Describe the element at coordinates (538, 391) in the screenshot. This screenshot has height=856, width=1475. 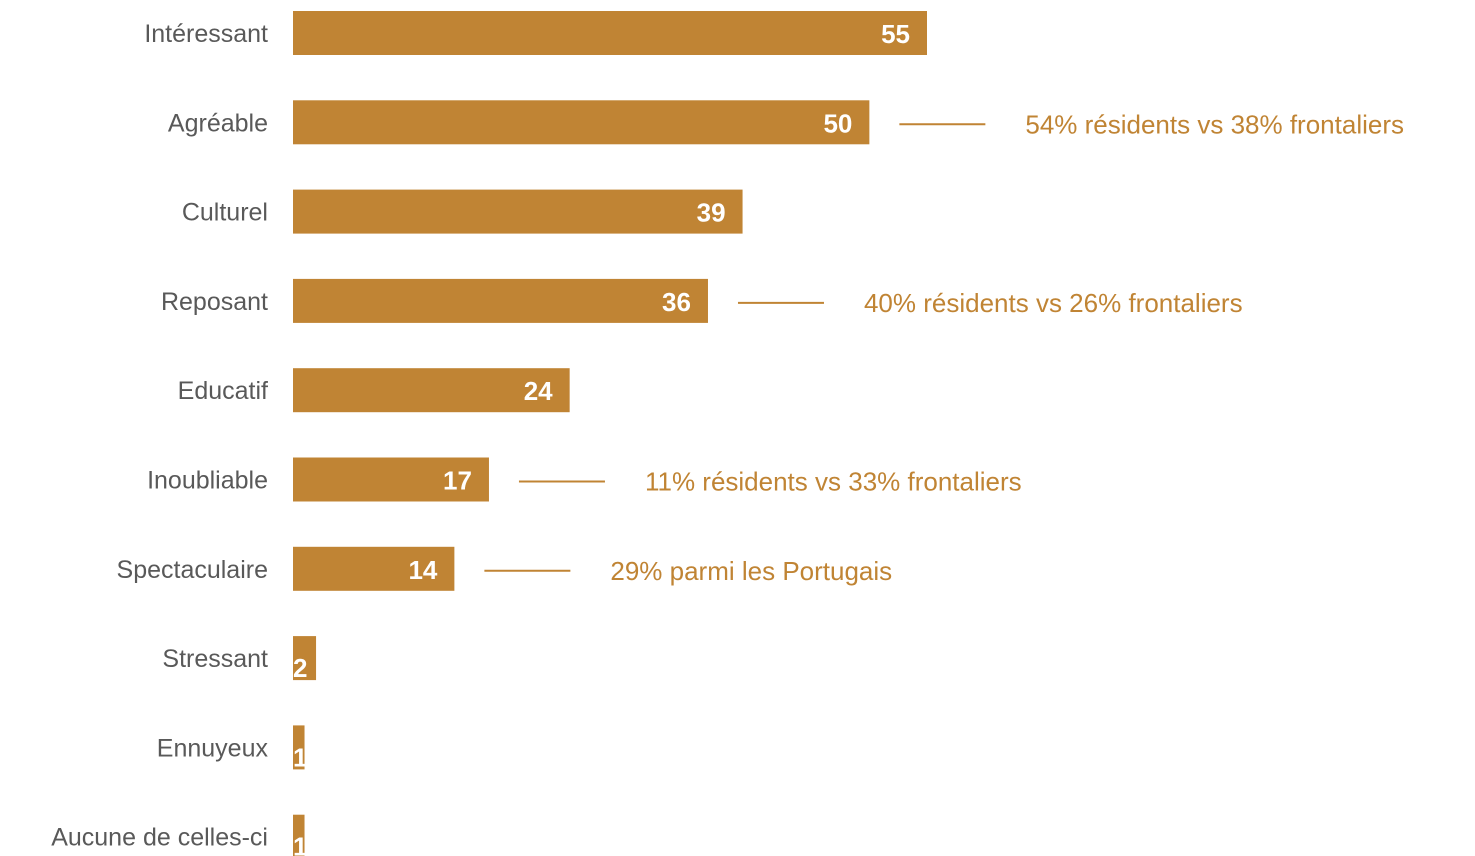
I see `value-label-educatif: 24` at that location.